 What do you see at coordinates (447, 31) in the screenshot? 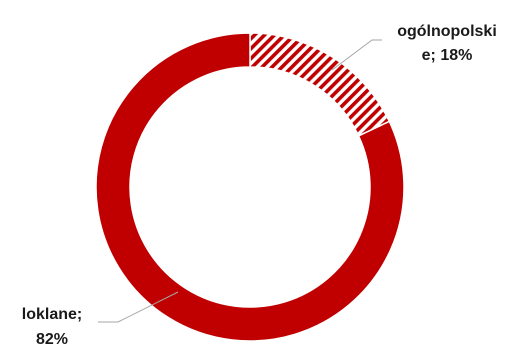
I see `data-label-line: ogólnopolski` at bounding box center [447, 31].